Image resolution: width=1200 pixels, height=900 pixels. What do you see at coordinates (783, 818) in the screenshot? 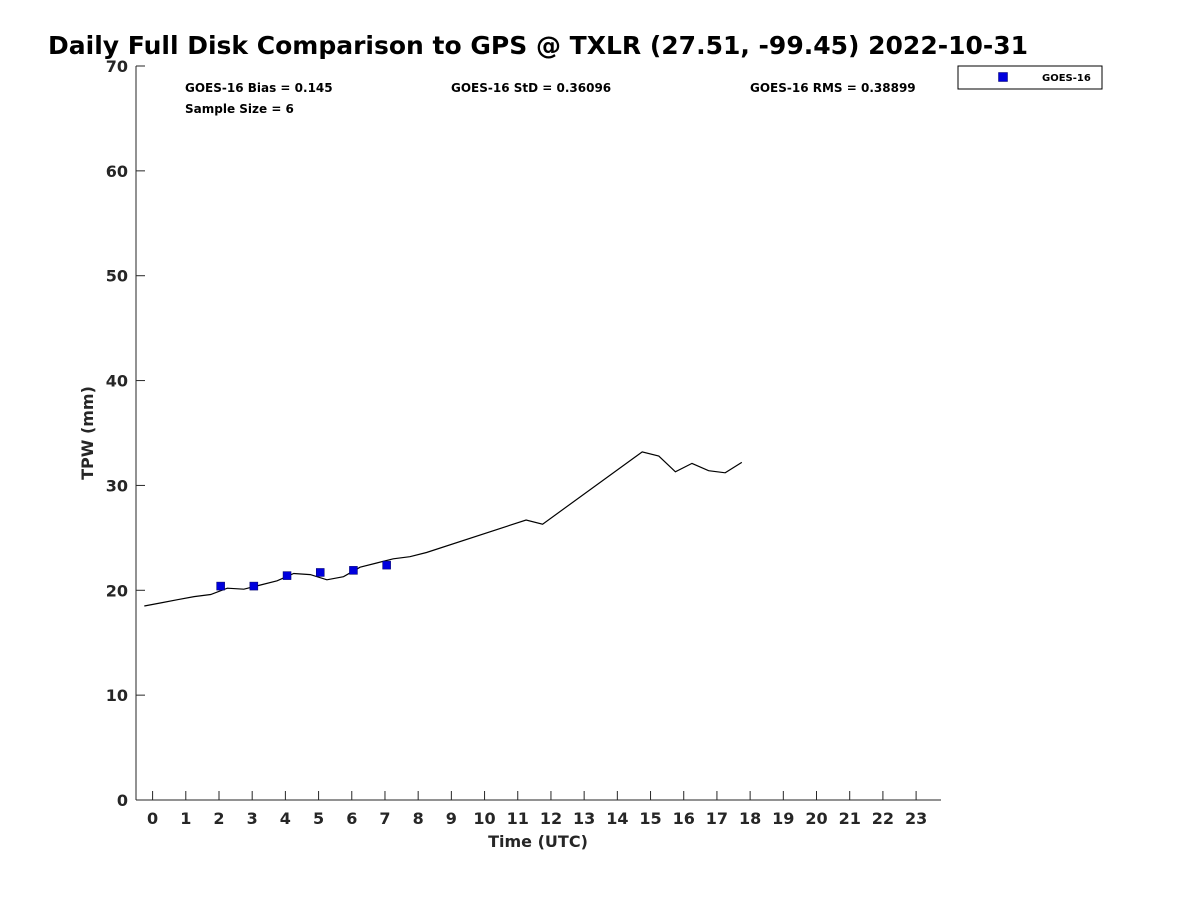
I see `x-tick-label: 19` at bounding box center [783, 818].